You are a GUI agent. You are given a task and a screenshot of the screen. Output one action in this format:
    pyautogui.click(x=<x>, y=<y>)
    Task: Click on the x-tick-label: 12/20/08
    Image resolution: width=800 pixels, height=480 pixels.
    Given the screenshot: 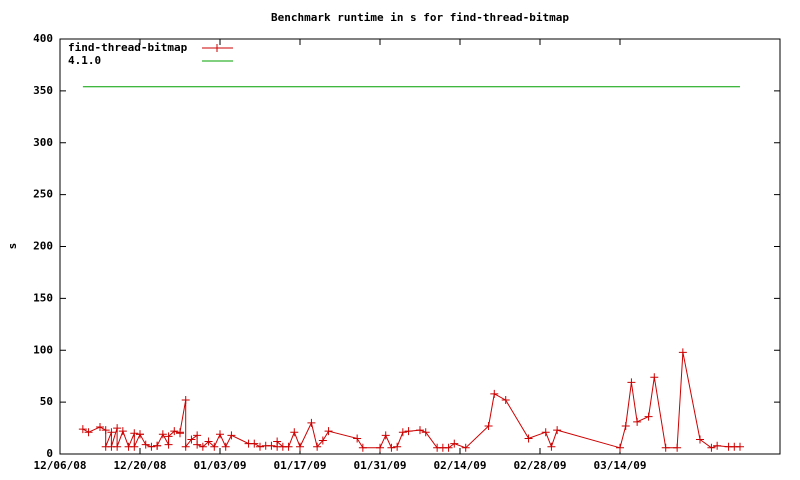 What is the action you would take?
    pyautogui.click(x=140, y=465)
    